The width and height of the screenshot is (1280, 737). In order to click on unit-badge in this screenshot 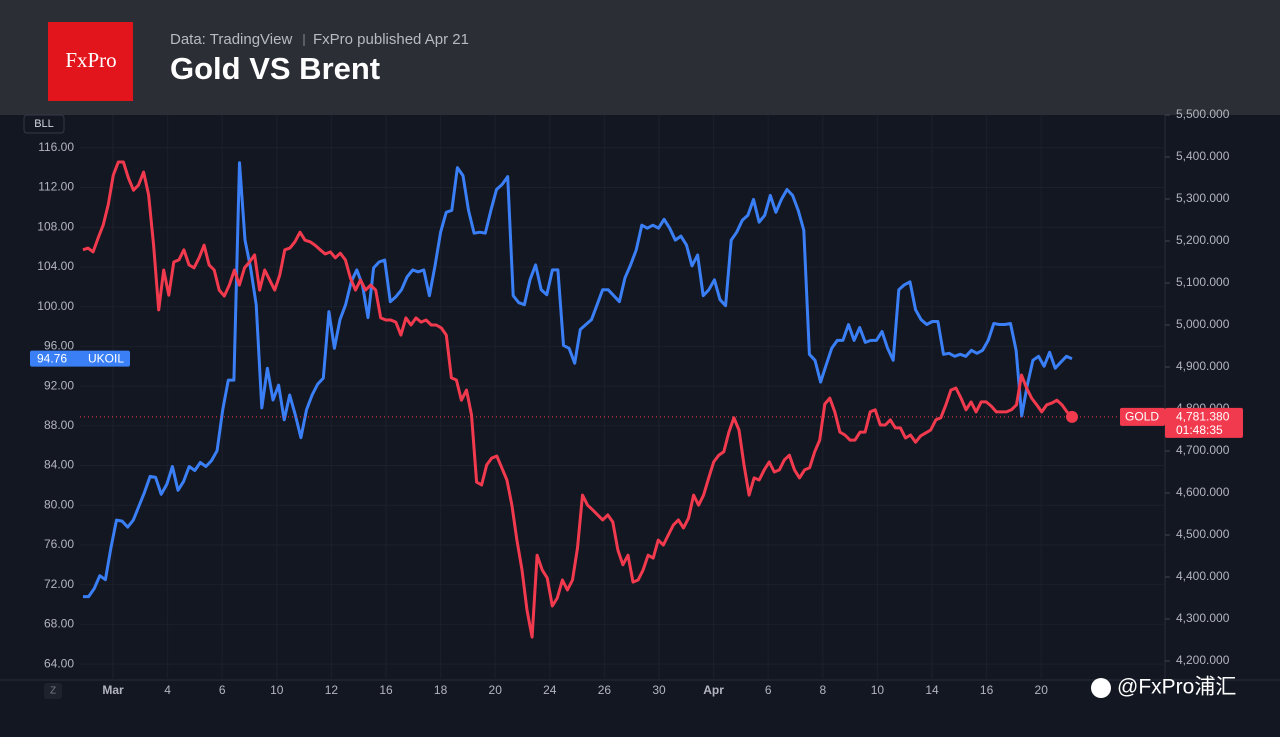, I will do `click(44, 124)`.